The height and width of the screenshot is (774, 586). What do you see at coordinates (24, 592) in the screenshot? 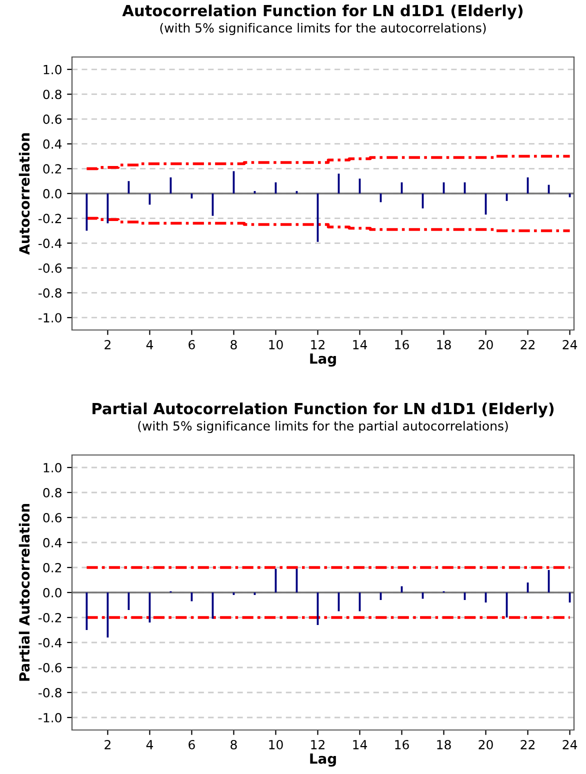
I see `y-axis-title: Partial Autocorrelation` at bounding box center [24, 592].